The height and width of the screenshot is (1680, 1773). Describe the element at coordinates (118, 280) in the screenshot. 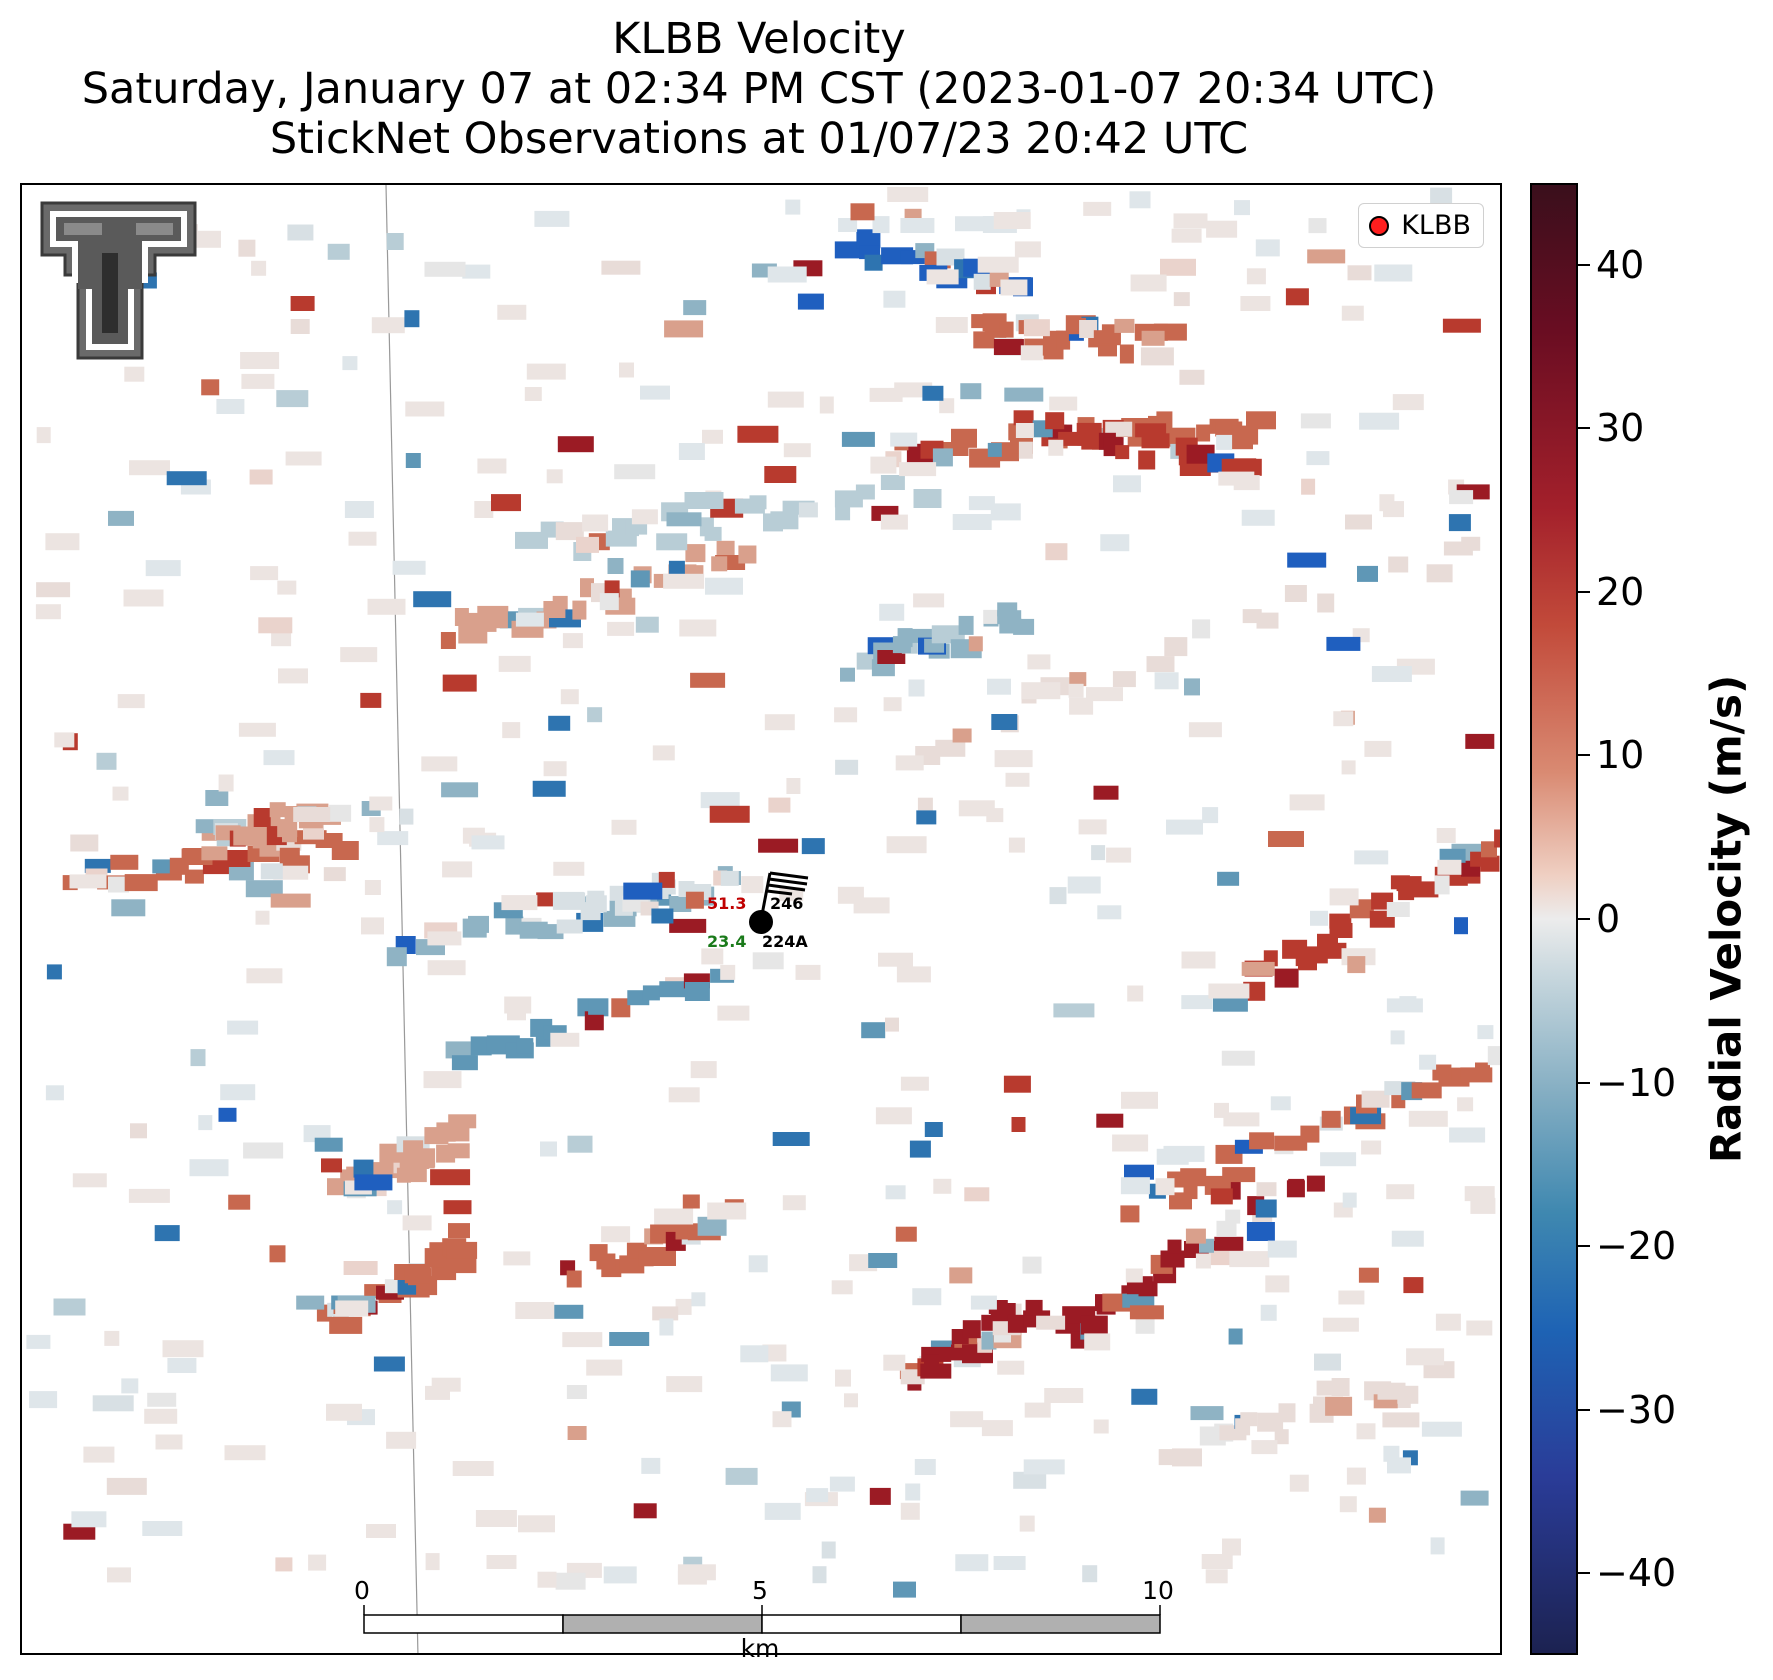

I see `texas-tech-double-t-logo` at that location.